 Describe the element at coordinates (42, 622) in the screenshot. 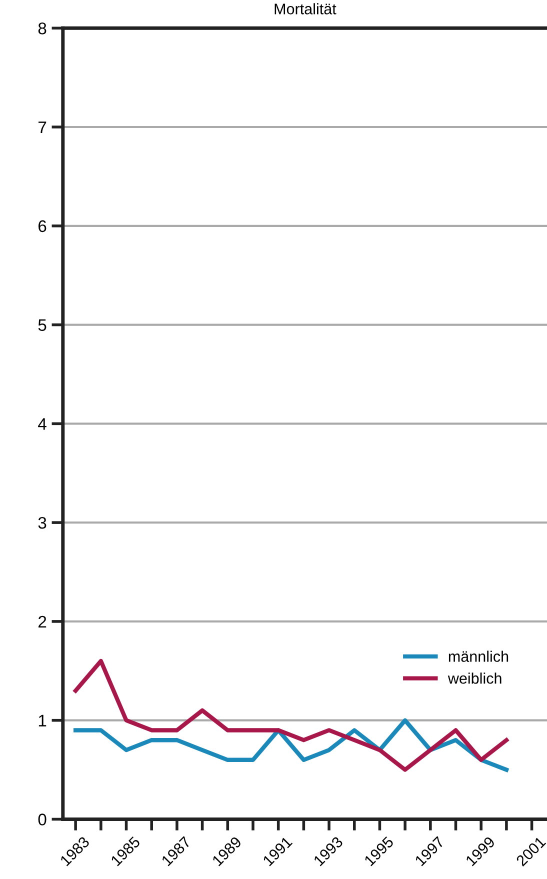

I see `y-tick-label: 2` at that location.